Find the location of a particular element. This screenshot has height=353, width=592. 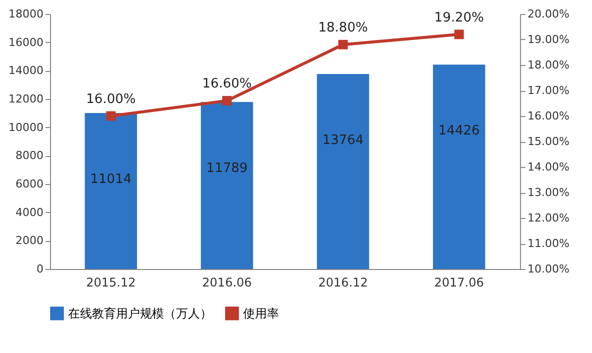

y2-tick-label: 15.00% is located at coordinates (549, 141).